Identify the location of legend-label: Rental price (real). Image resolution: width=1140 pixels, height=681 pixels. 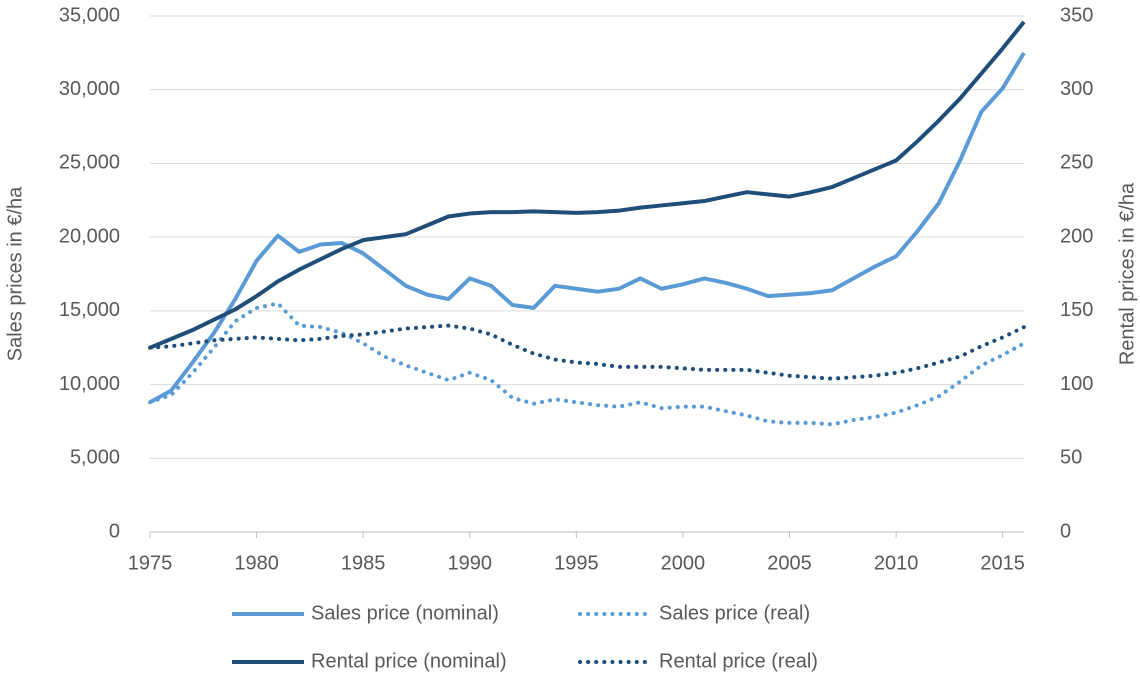
(738, 661).